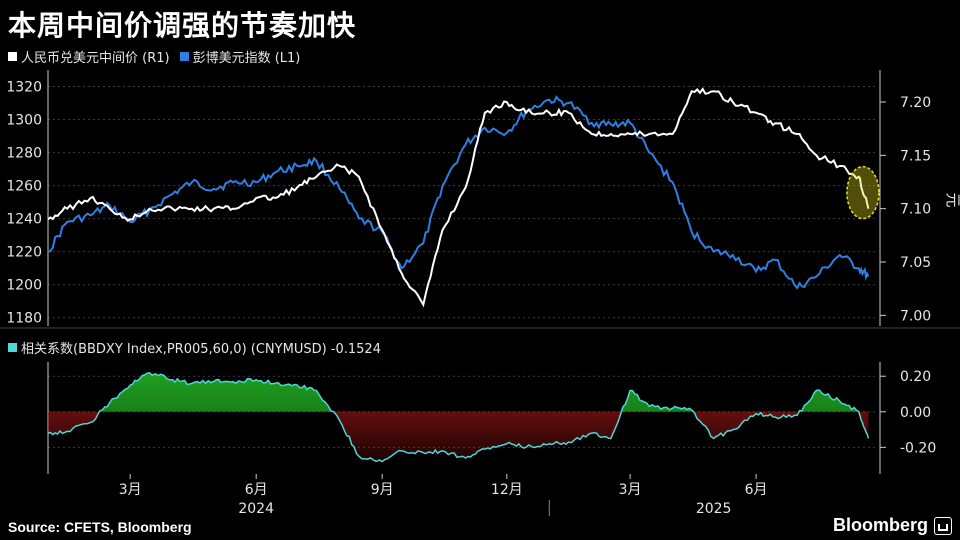 The width and height of the screenshot is (960, 540). What do you see at coordinates (246, 58) in the screenshot?
I see `legend-label-dxy: 彭博美元指数 (L1)` at bounding box center [246, 58].